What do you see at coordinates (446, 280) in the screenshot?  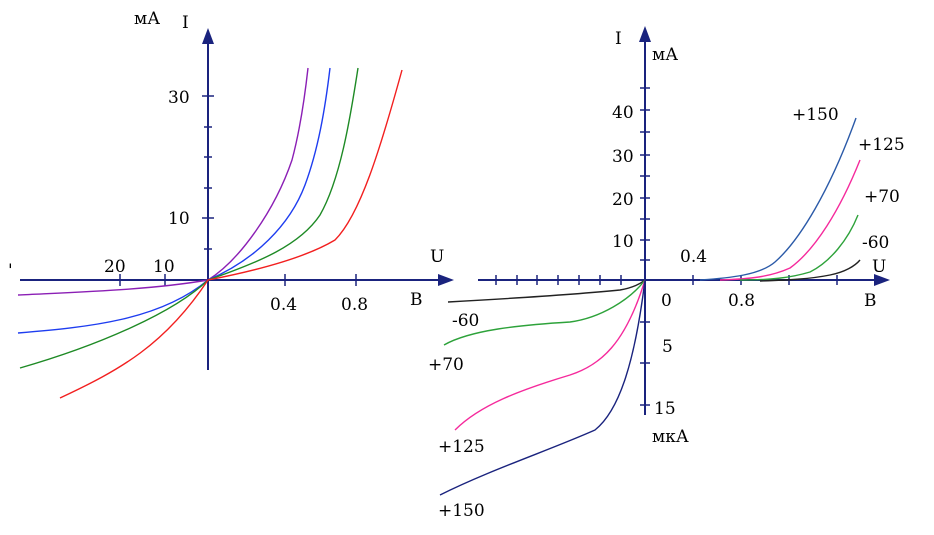 I see `left-x-axis-arrow` at bounding box center [446, 280].